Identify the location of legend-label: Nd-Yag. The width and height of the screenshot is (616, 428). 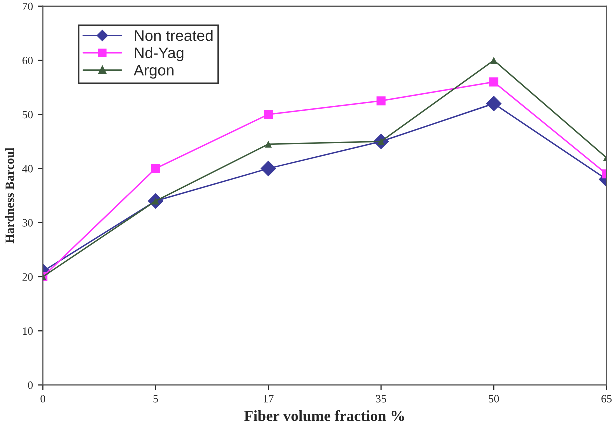
(159, 54).